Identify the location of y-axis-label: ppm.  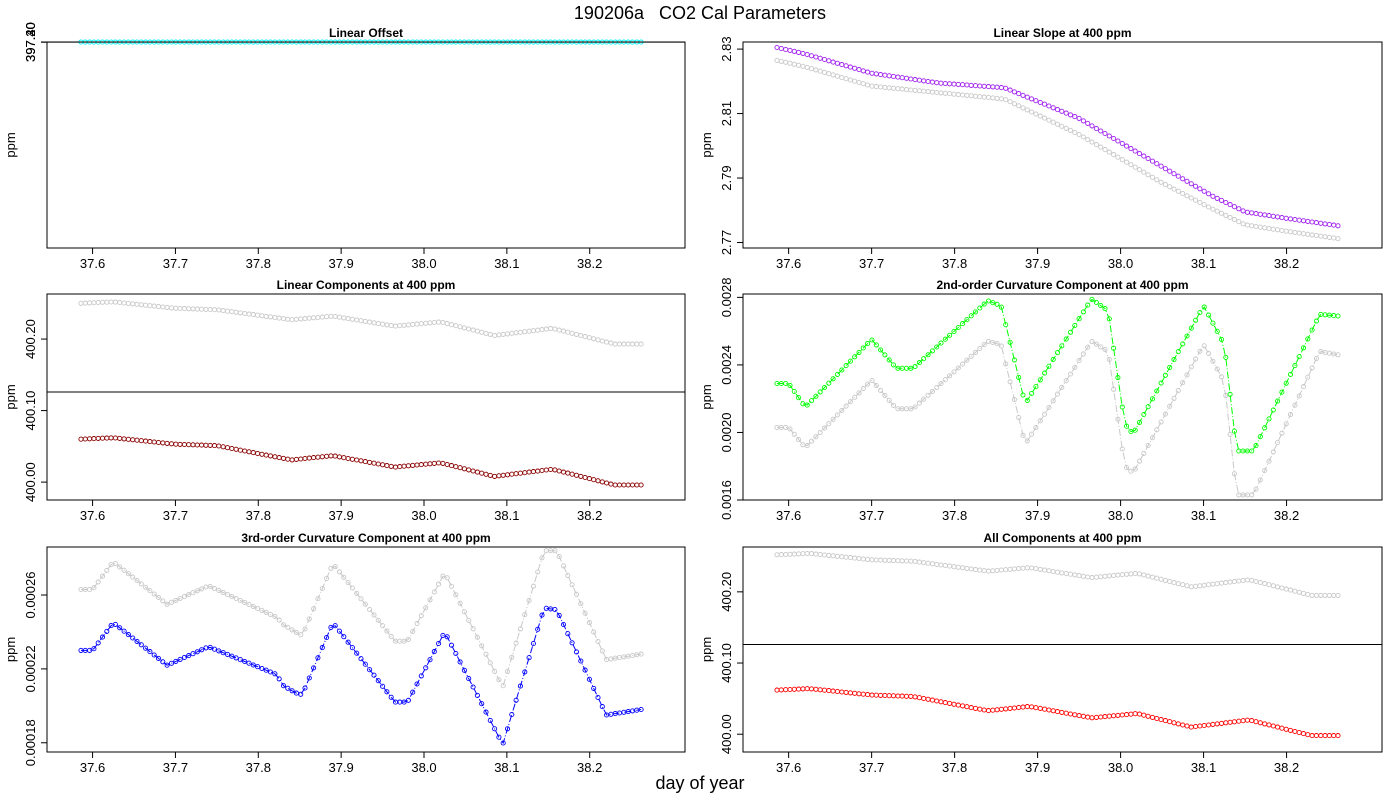
(706, 144).